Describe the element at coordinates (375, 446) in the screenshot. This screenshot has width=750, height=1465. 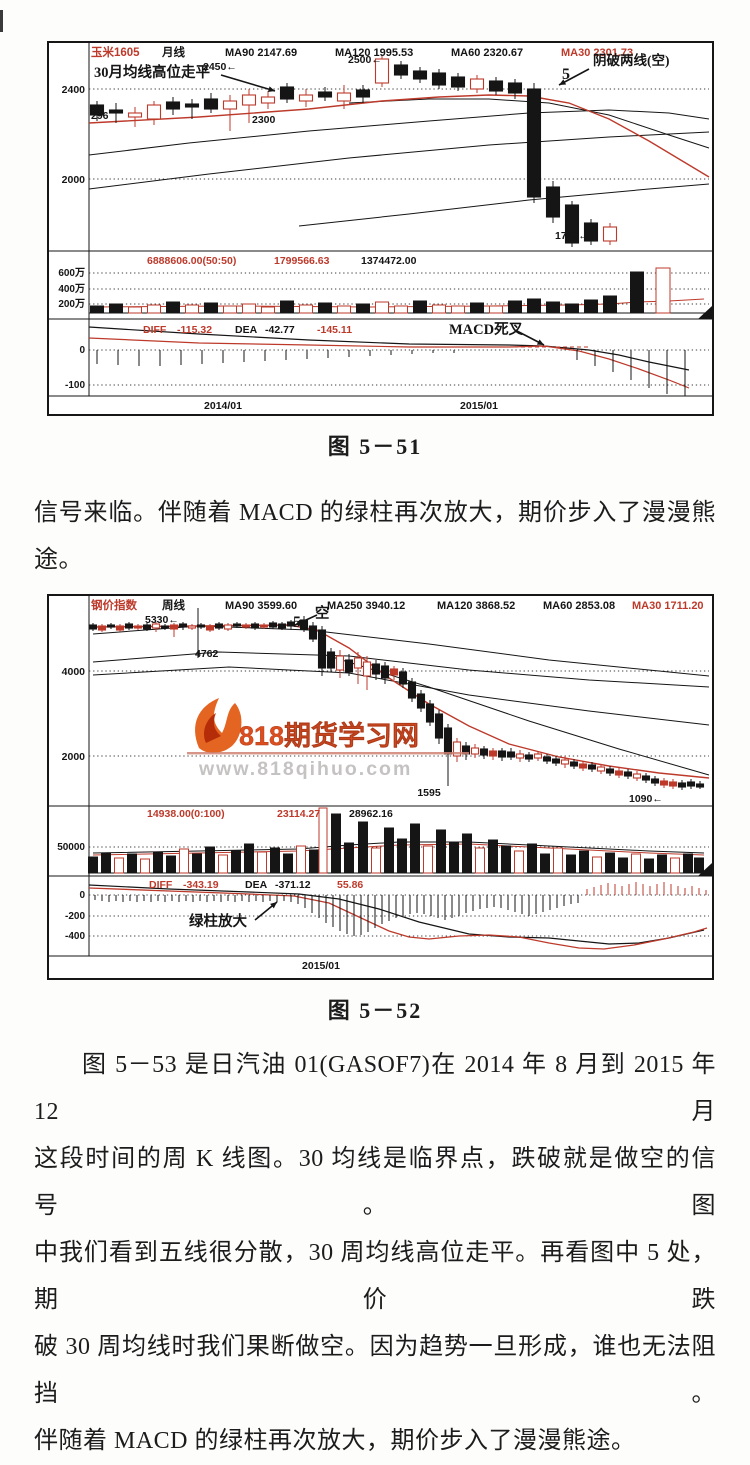
I see `figure-5-51-caption: 图 5－51` at that location.